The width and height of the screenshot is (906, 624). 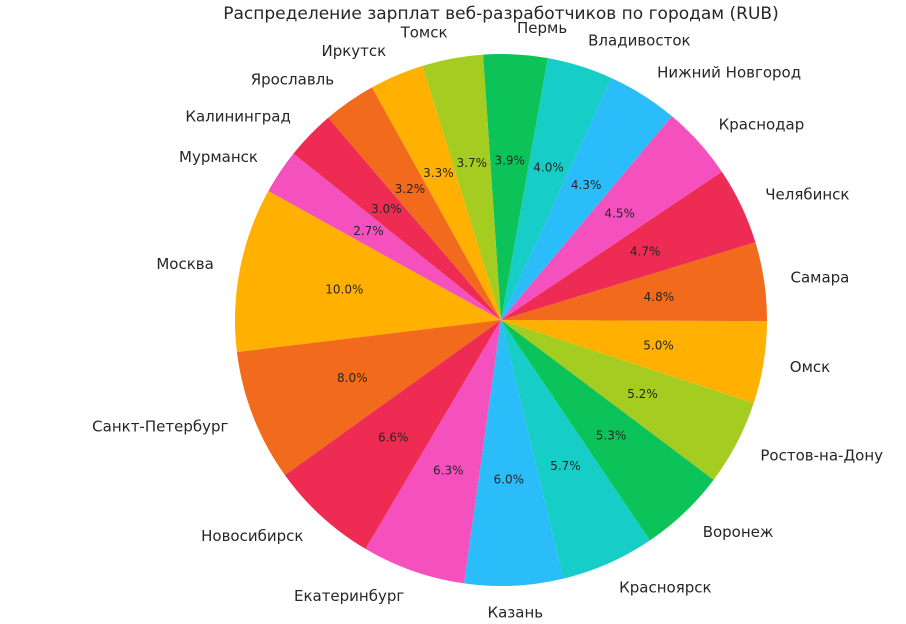 What do you see at coordinates (461, 187) in the screenshot?
I see `pie-slice-томск` at bounding box center [461, 187].